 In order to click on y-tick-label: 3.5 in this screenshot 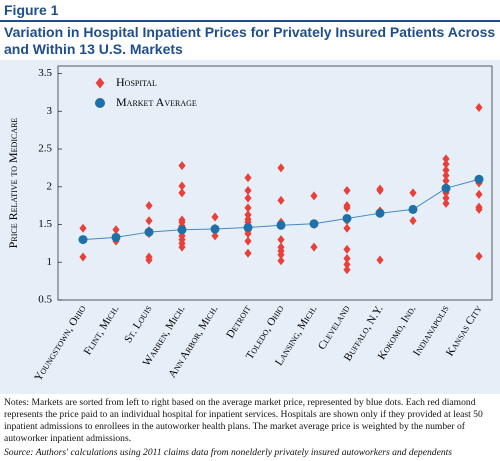, I will do `click(45, 73)`.